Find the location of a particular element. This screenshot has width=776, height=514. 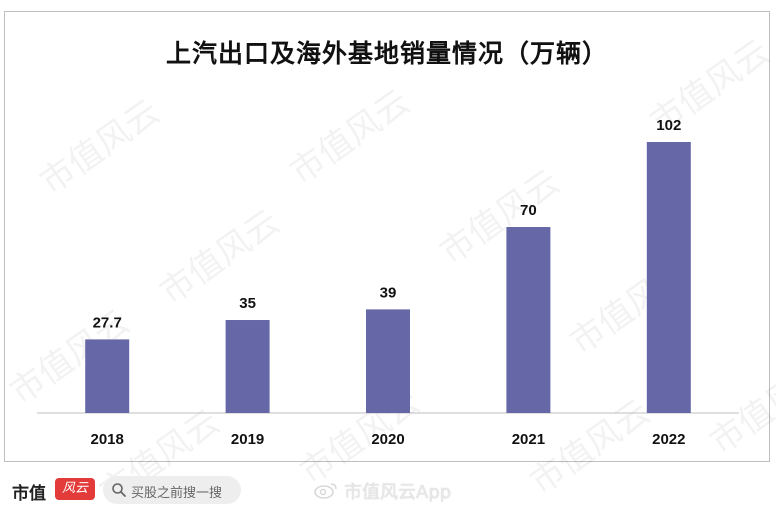

bar-2021 is located at coordinates (528, 320).